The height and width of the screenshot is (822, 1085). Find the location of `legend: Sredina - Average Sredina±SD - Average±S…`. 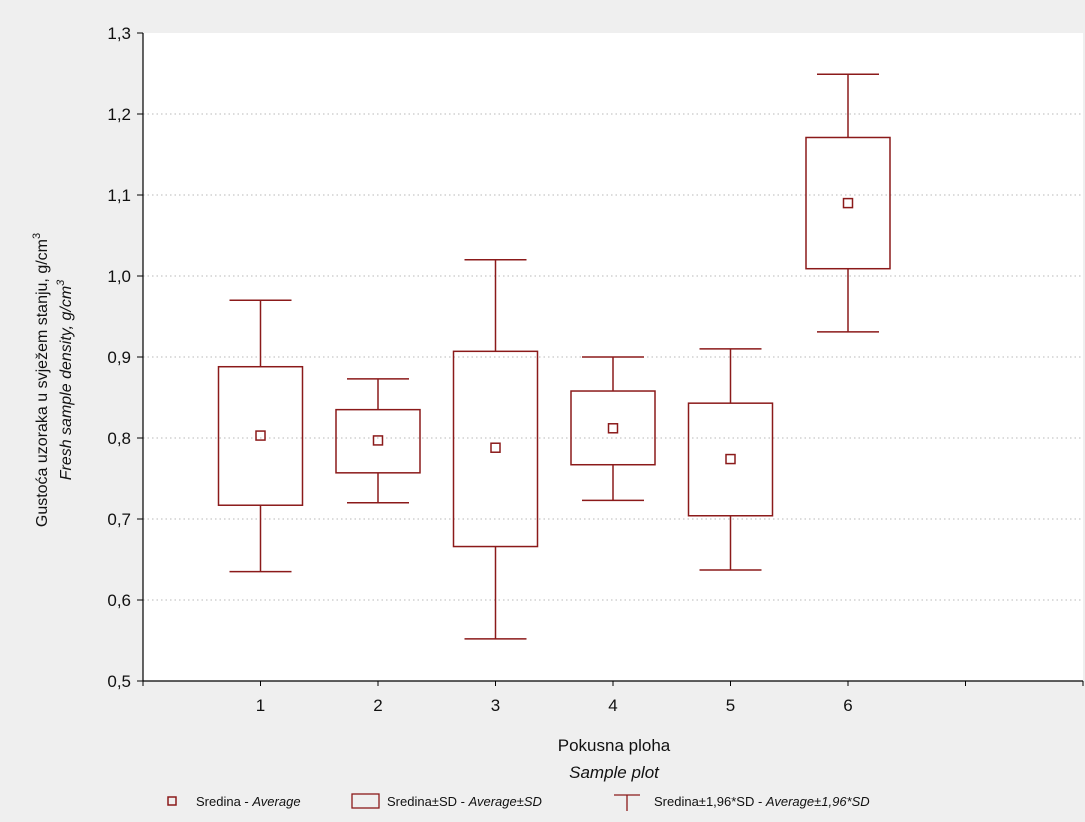

legend: Sredina - Average Sredina±SD - Average±S… is located at coordinates (518, 802).